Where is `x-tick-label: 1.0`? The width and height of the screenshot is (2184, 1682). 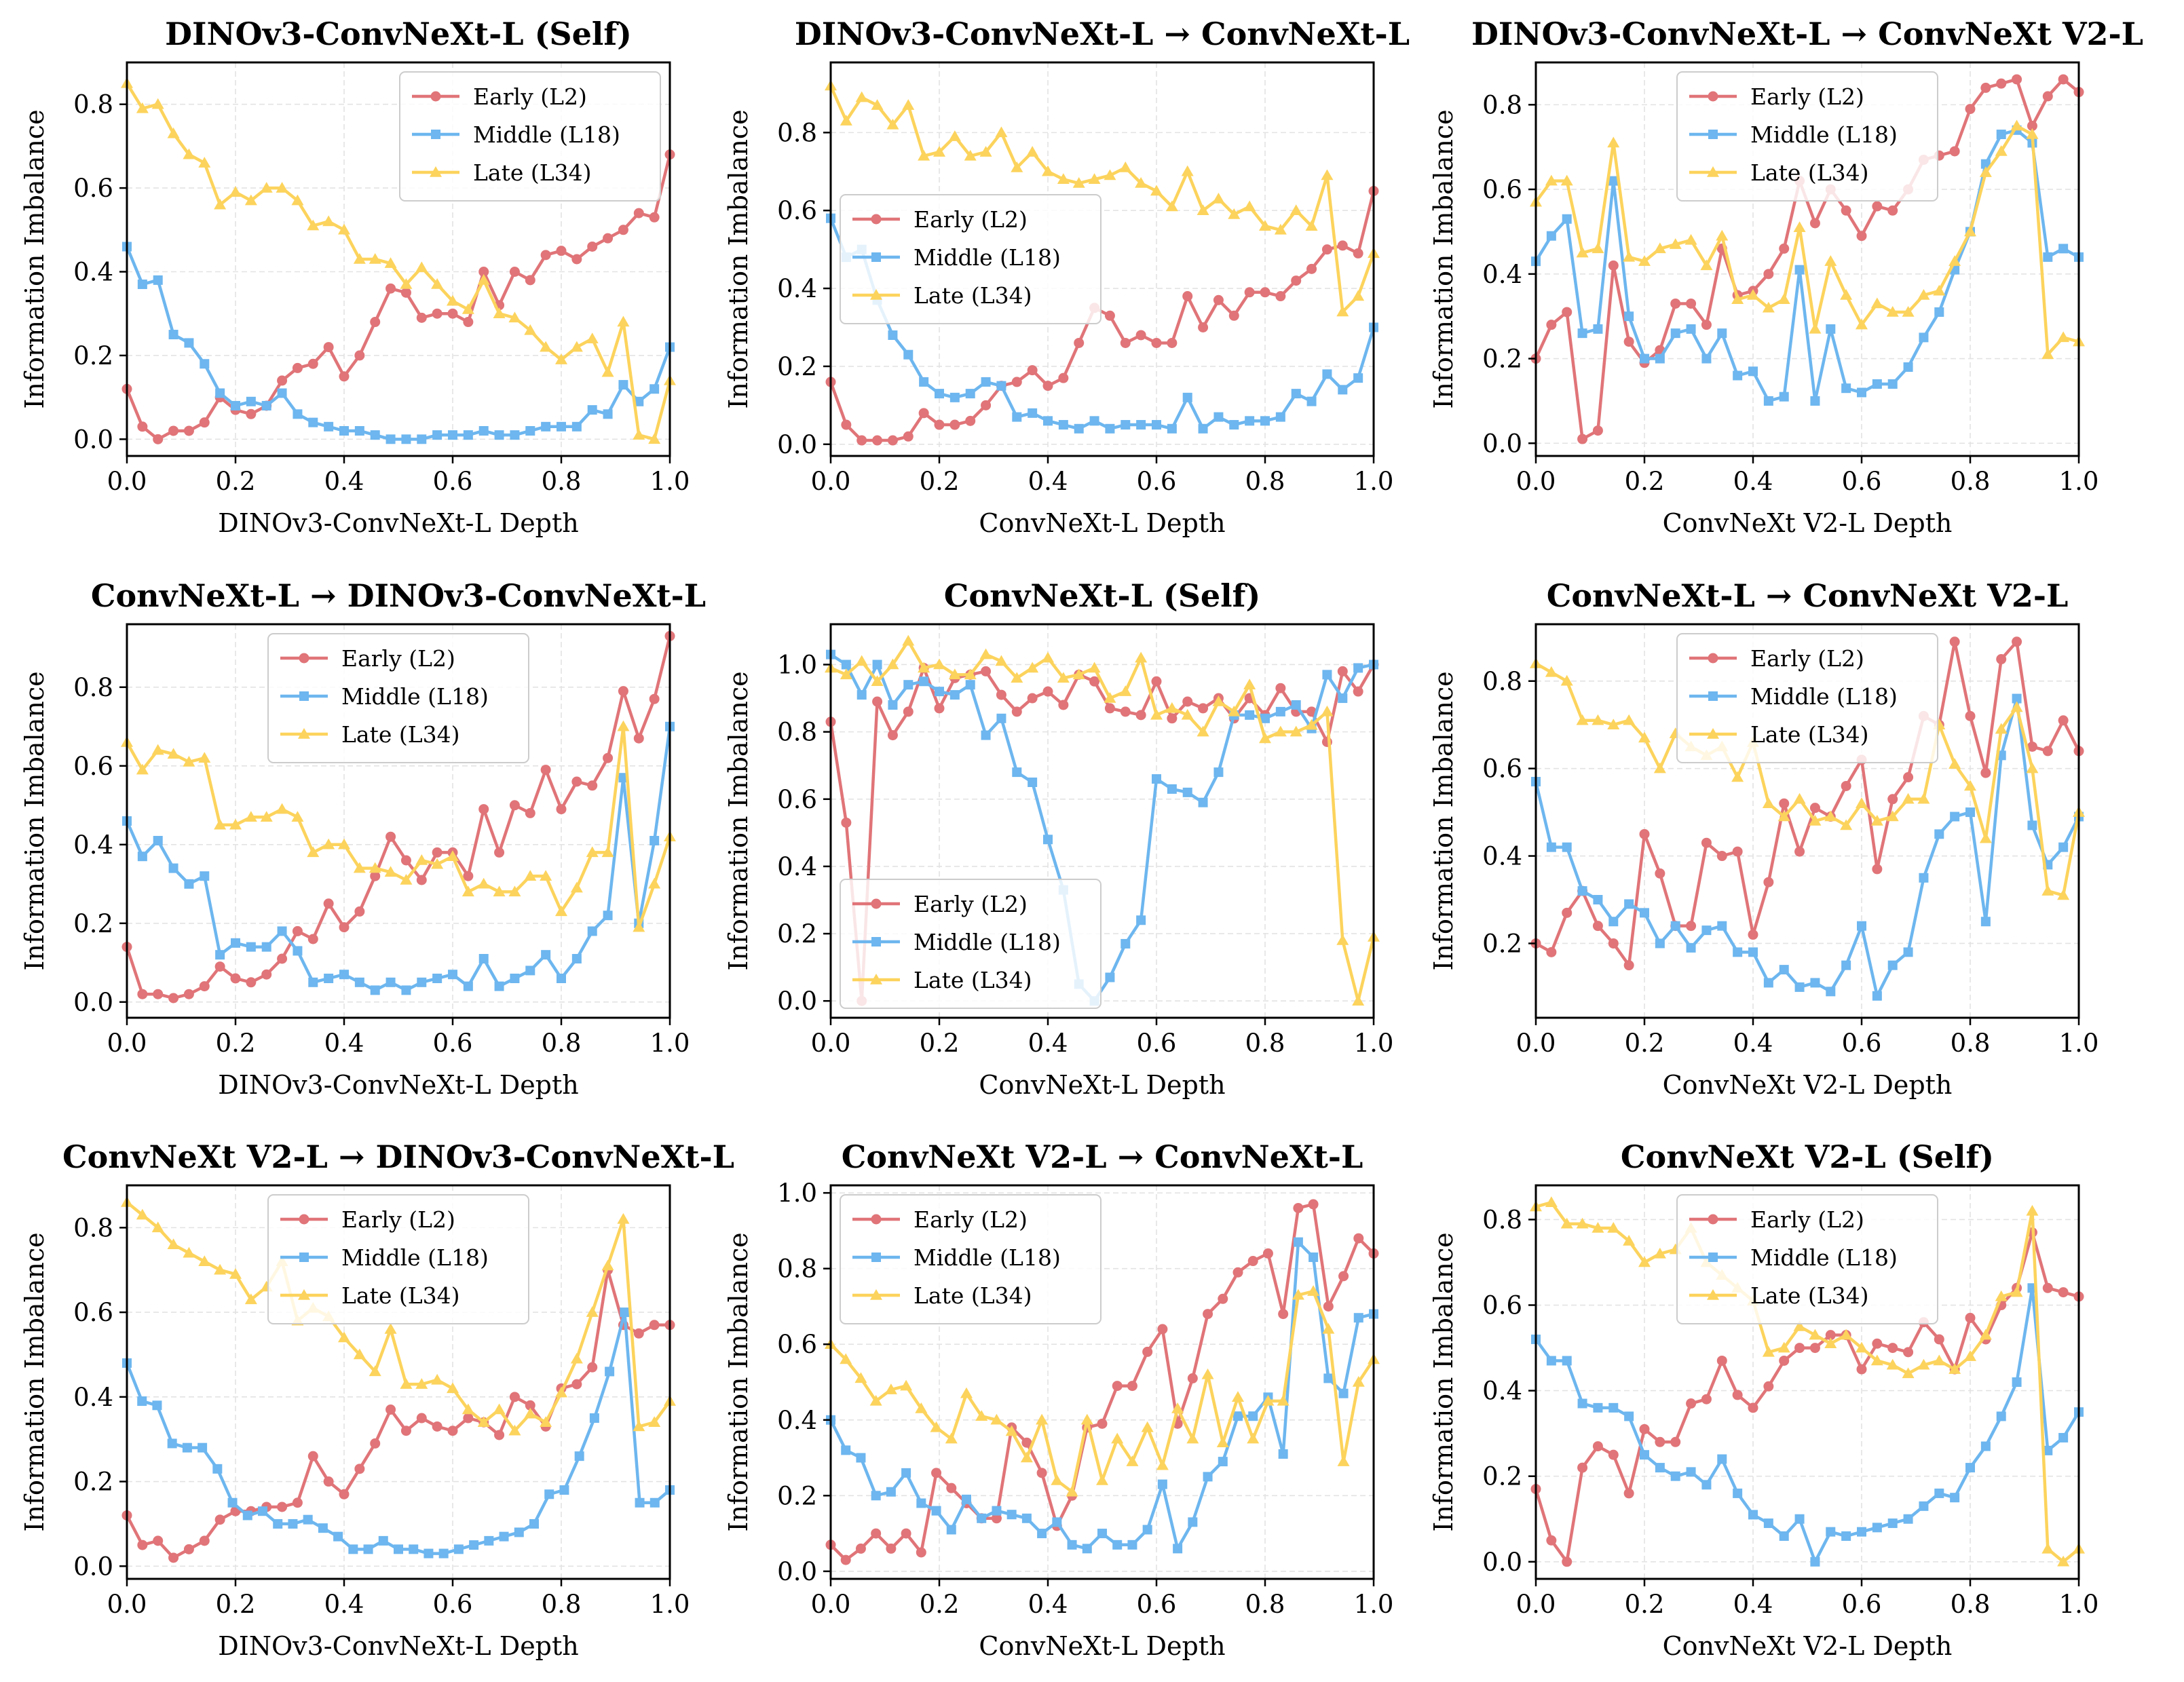
x-tick-label: 1.0 is located at coordinates (1374, 1043).